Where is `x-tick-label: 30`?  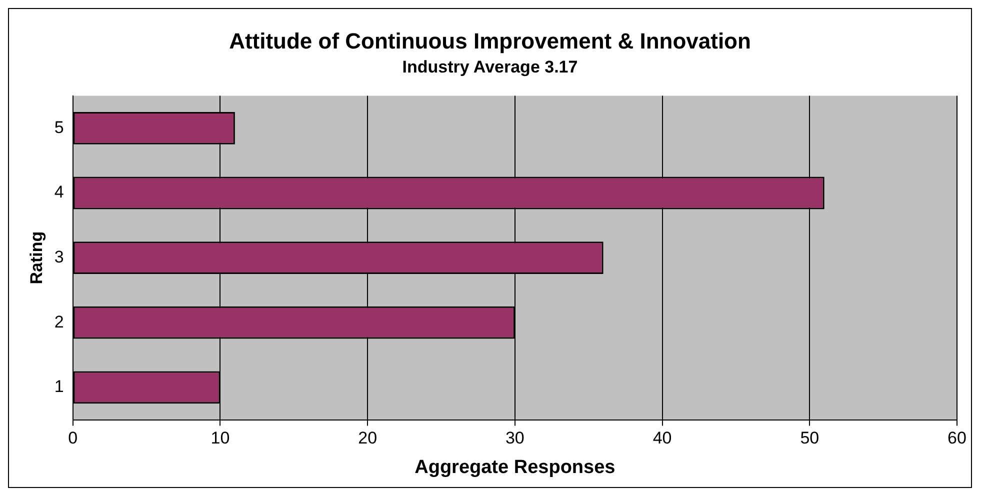 x-tick-label: 30 is located at coordinates (514, 438).